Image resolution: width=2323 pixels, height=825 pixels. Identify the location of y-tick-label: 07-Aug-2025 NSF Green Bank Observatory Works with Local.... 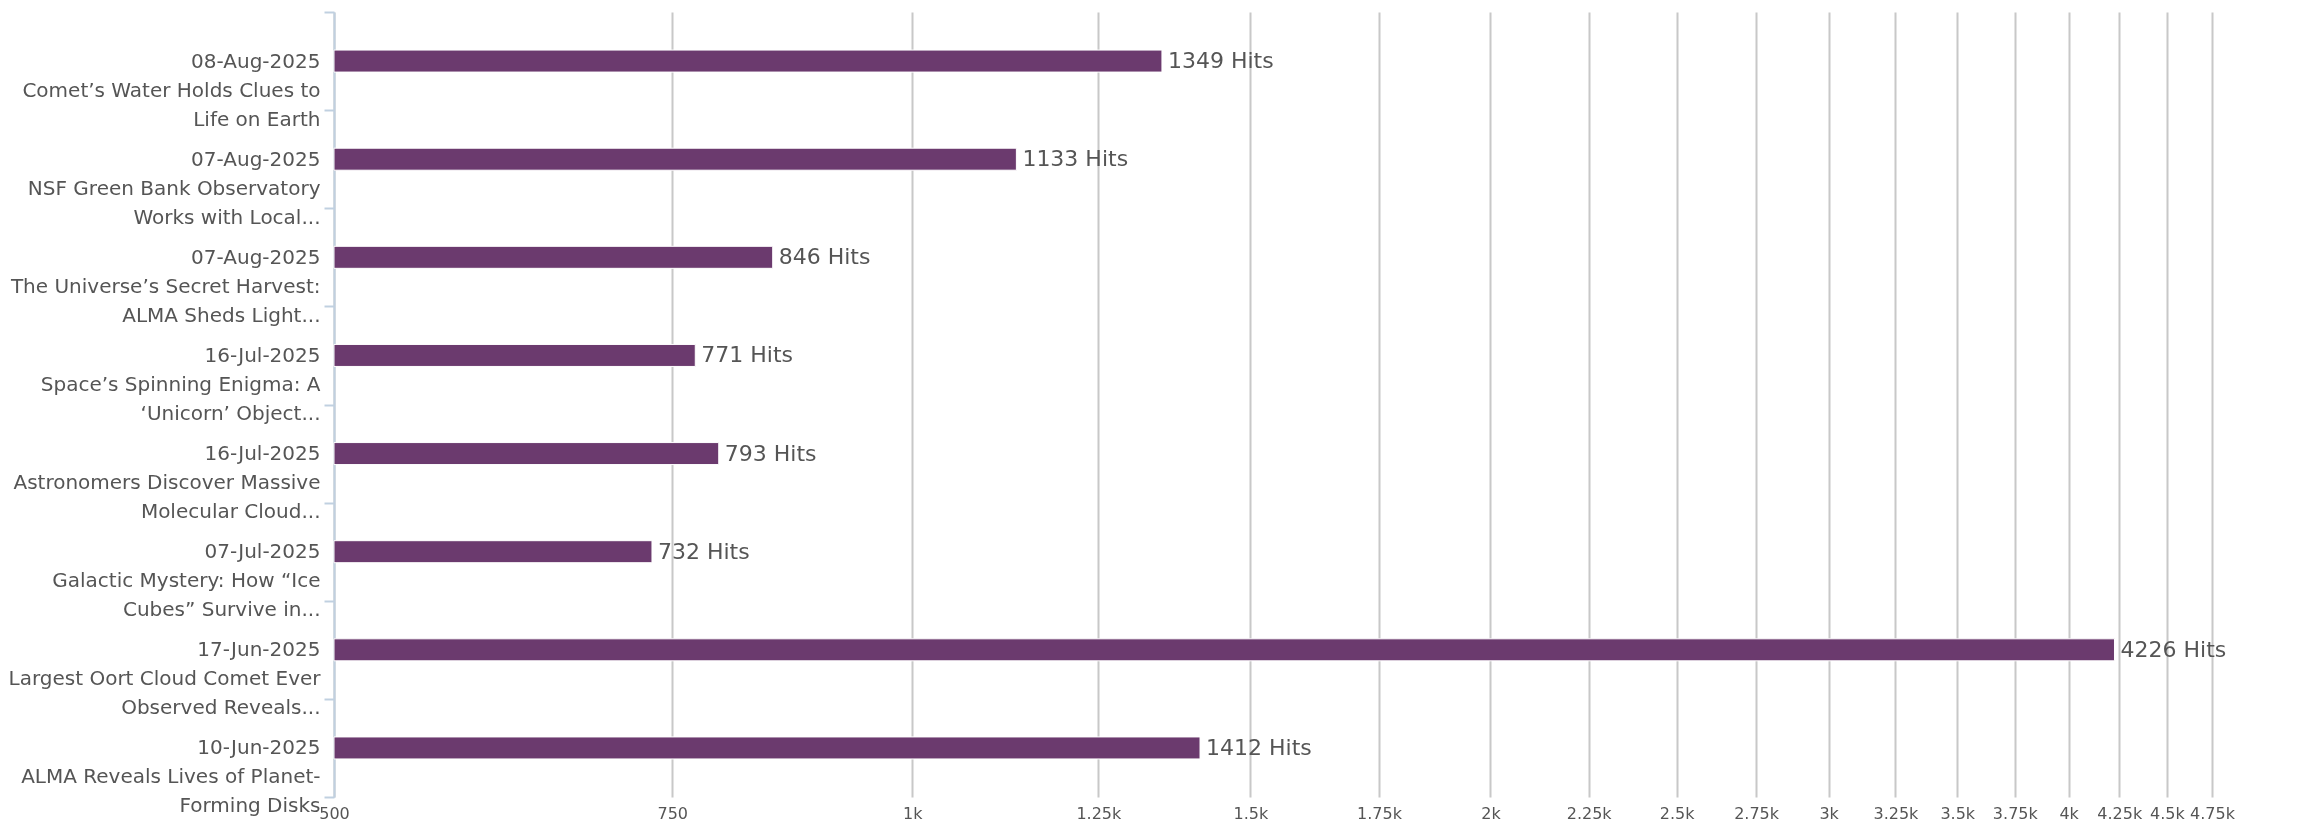
(174, 187).